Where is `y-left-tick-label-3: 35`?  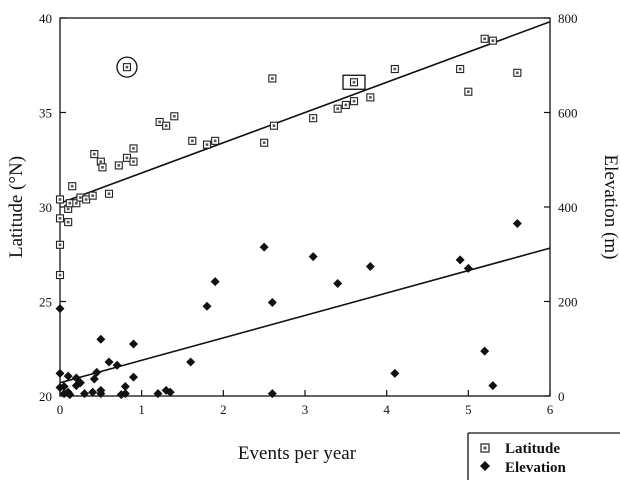
y-left-tick-label-3: 35 is located at coordinates (45, 113).